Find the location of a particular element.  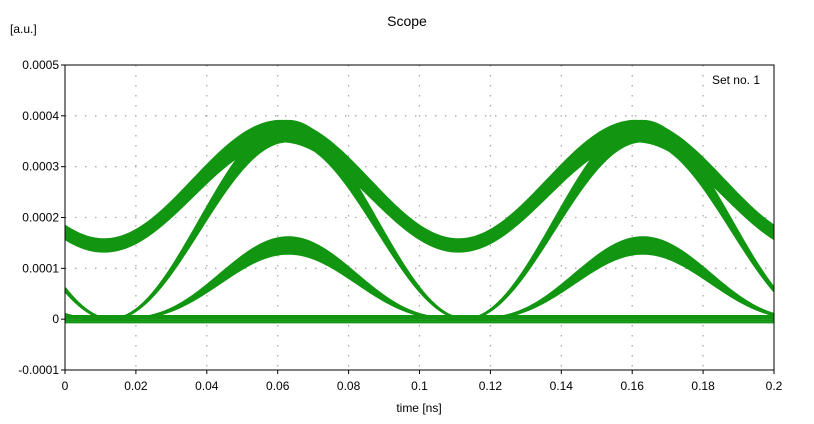

x-tick-label: 0.12 is located at coordinates (491, 386).